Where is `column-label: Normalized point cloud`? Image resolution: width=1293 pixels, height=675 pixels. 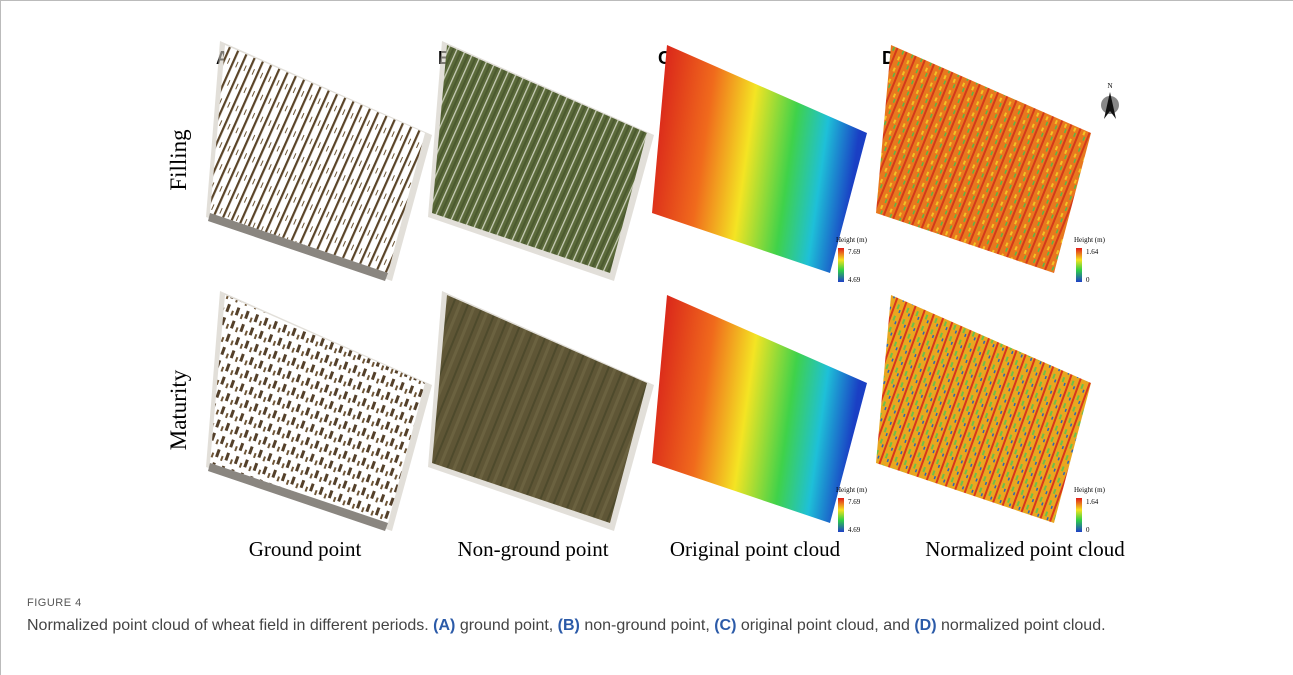
column-label: Normalized point cloud is located at coordinates (1025, 549).